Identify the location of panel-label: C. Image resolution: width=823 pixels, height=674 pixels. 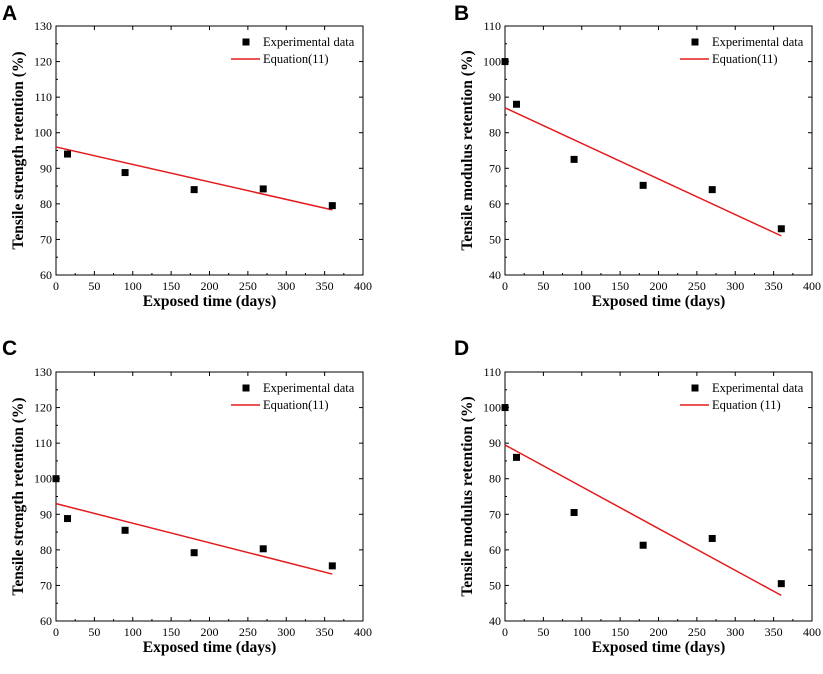
(9, 348).